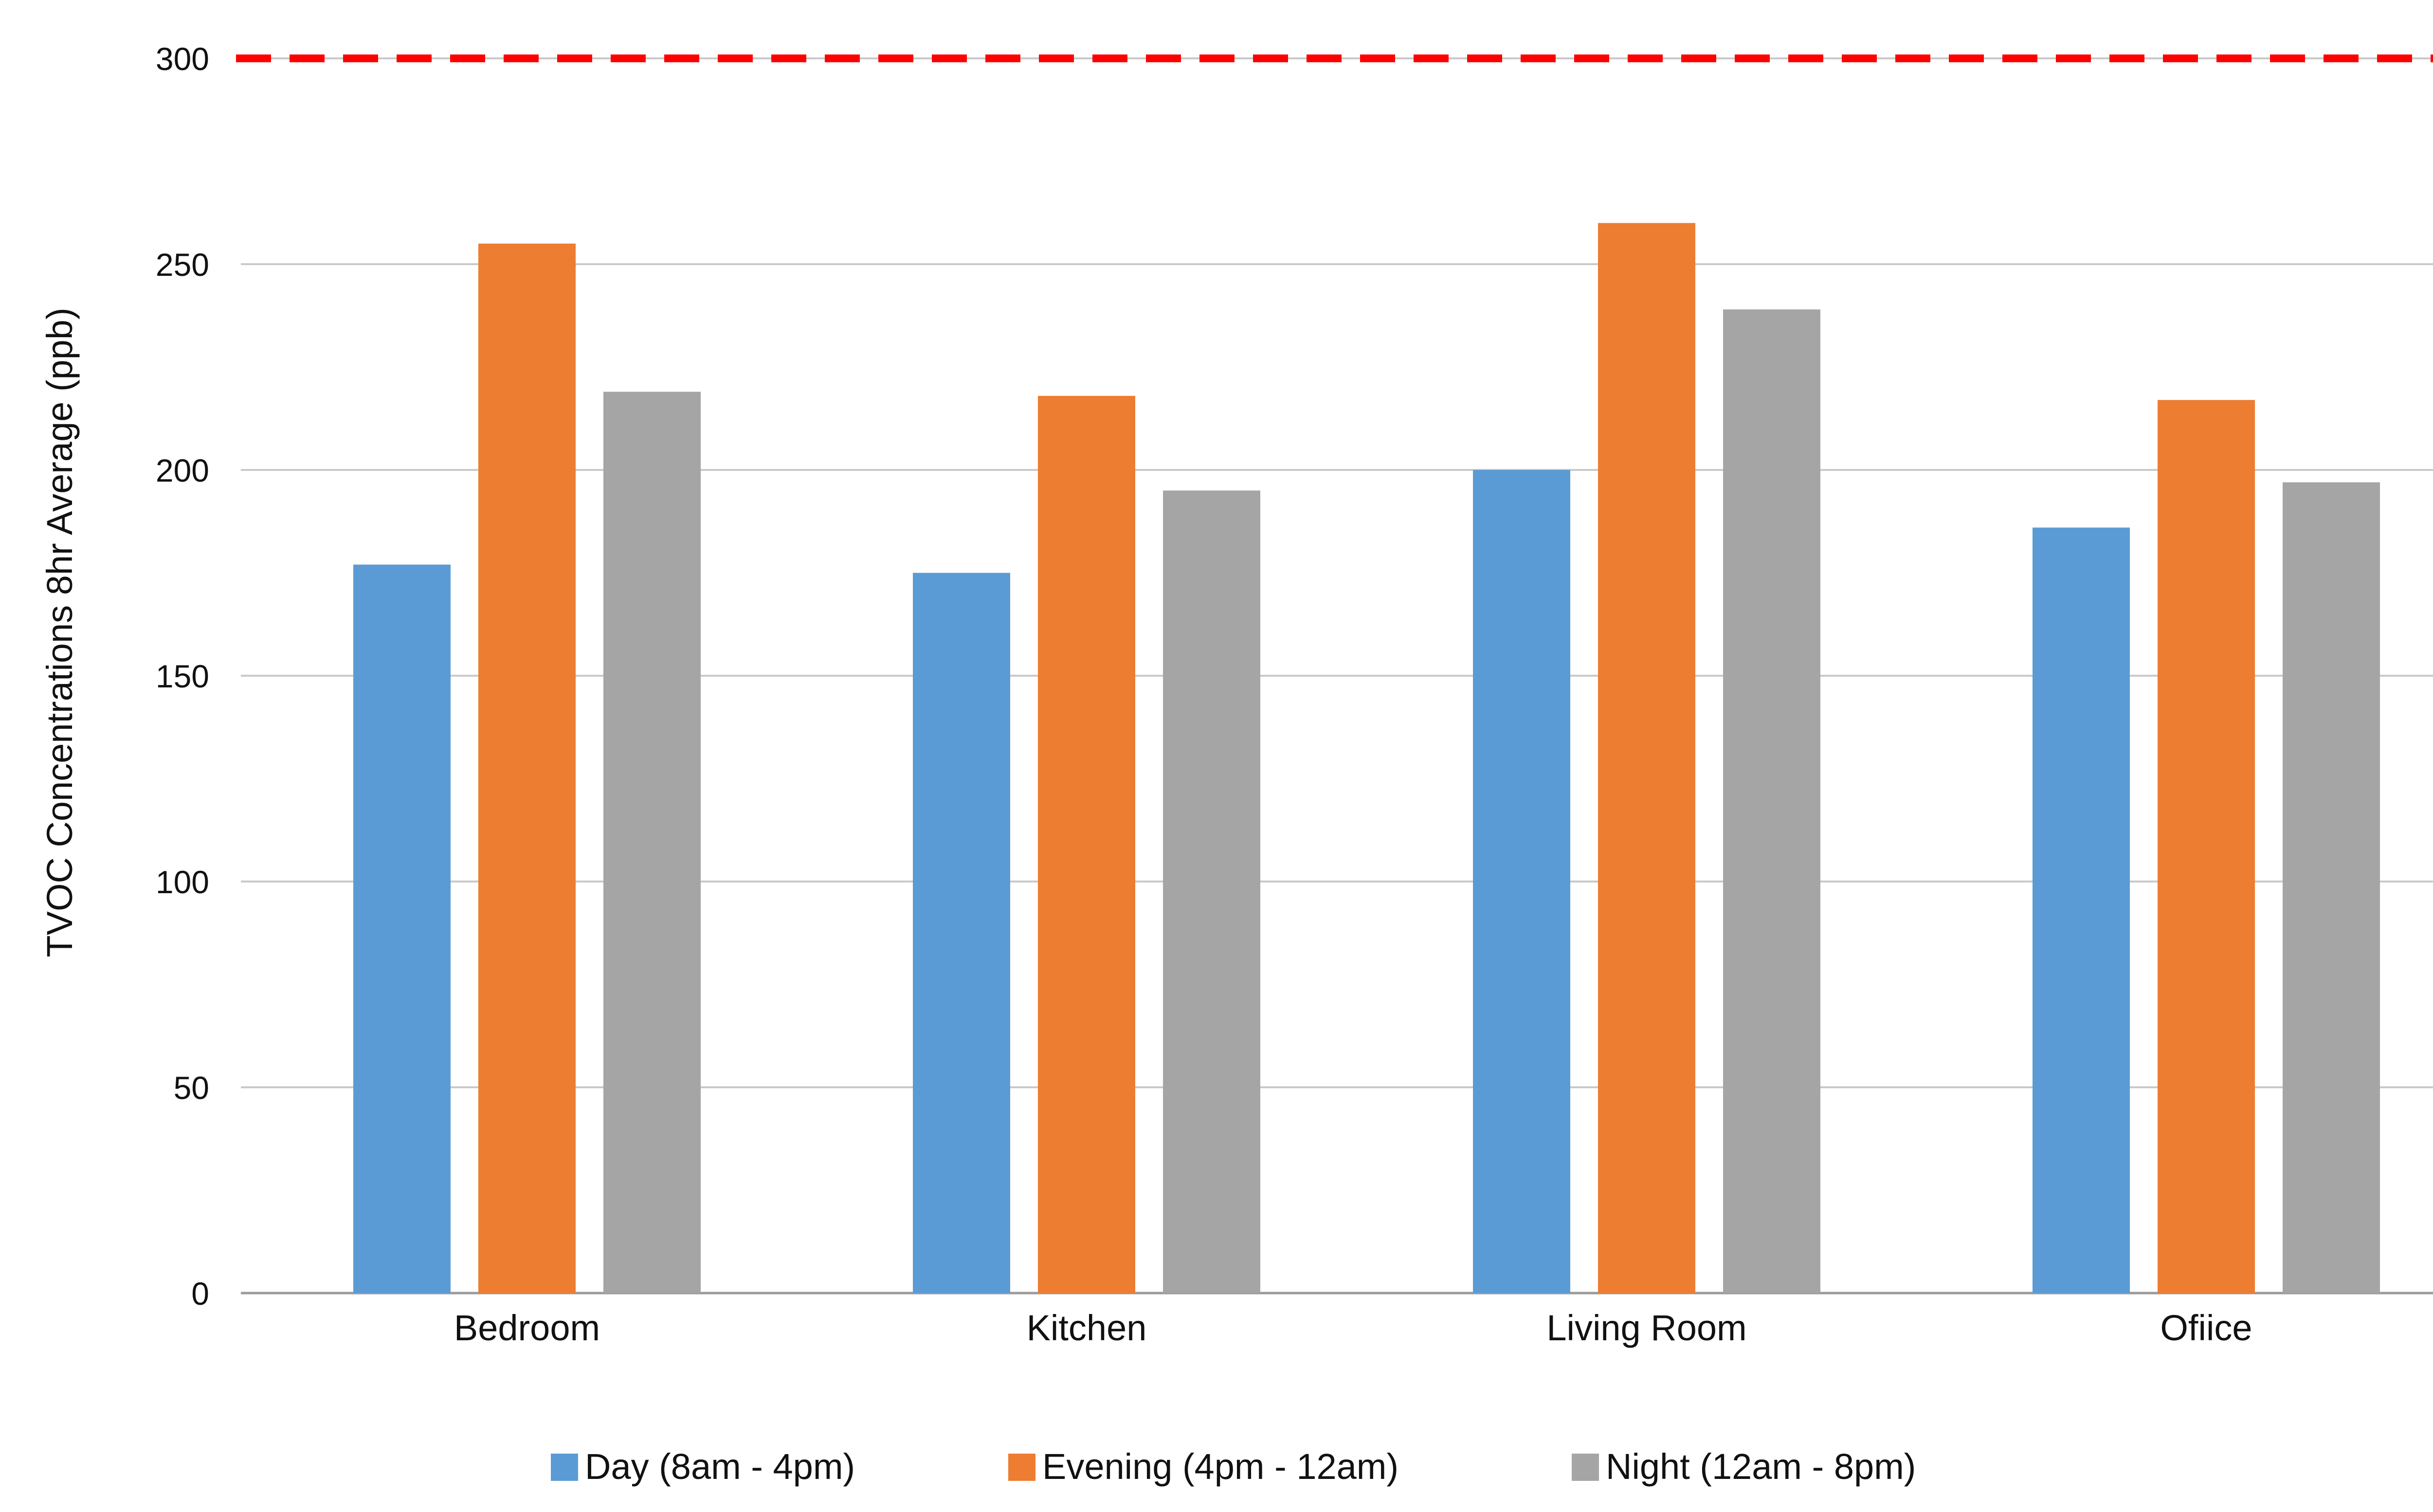 The image size is (2433, 1512). I want to click on legend-item-night-12am-8pm: Night (12am - 8pm), so click(1744, 1466).